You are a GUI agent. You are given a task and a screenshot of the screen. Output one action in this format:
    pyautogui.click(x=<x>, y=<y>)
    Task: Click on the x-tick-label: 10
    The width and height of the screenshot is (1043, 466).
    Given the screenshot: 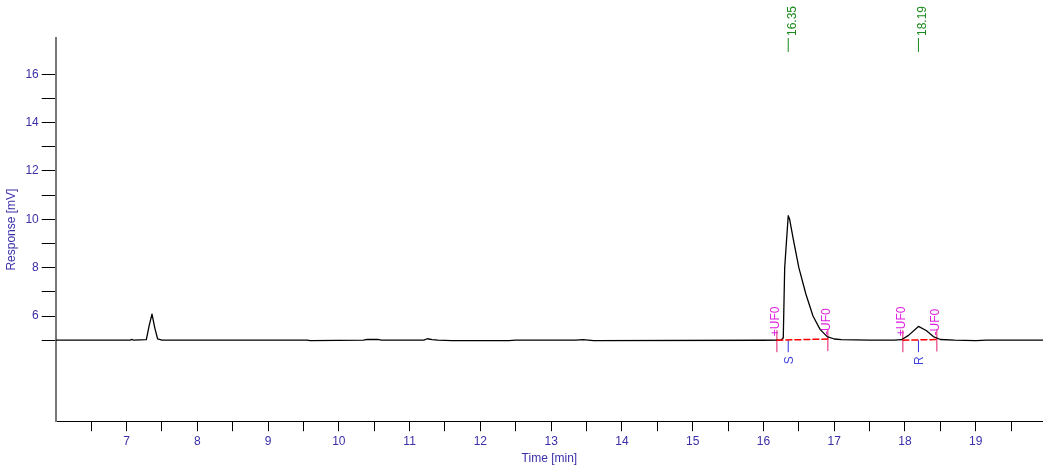 What is the action you would take?
    pyautogui.click(x=339, y=440)
    